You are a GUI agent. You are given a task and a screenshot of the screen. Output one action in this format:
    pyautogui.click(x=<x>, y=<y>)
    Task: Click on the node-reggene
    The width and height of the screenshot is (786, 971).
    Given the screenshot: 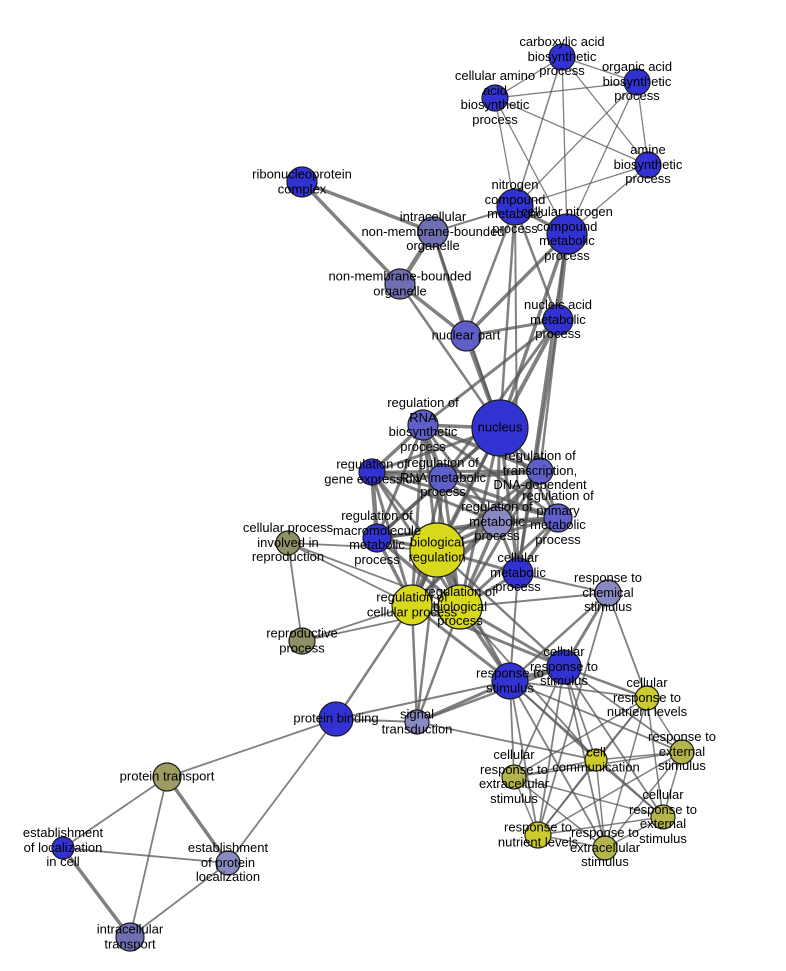 What is the action you would take?
    pyautogui.click(x=372, y=472)
    